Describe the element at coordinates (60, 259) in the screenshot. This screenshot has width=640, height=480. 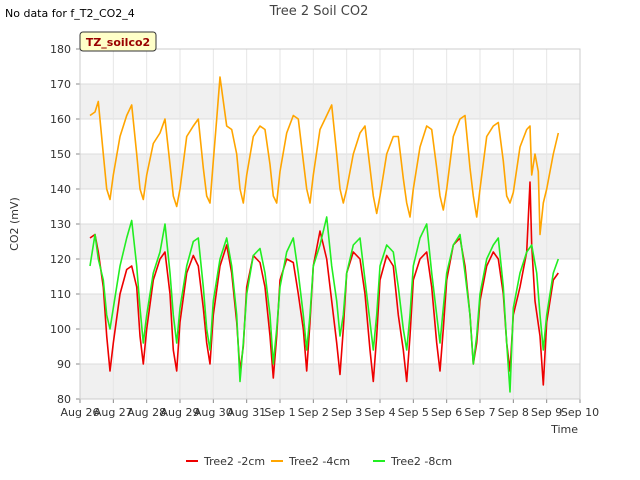
I see `y-tick-label: 120` at that location.